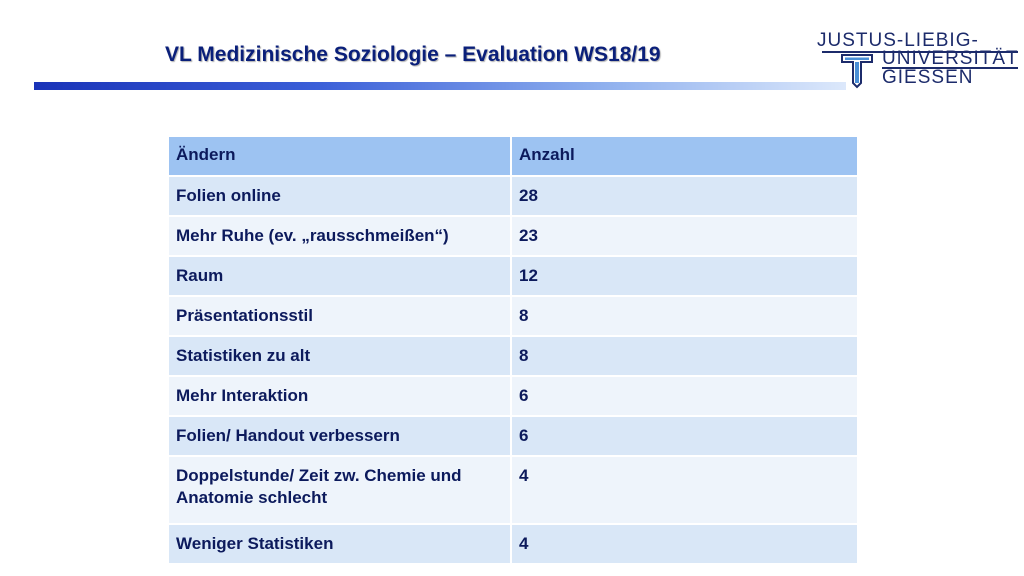 Image resolution: width=1024 pixels, height=576 pixels. What do you see at coordinates (684, 156) in the screenshot?
I see `header-anzahl: Anzahl` at bounding box center [684, 156].